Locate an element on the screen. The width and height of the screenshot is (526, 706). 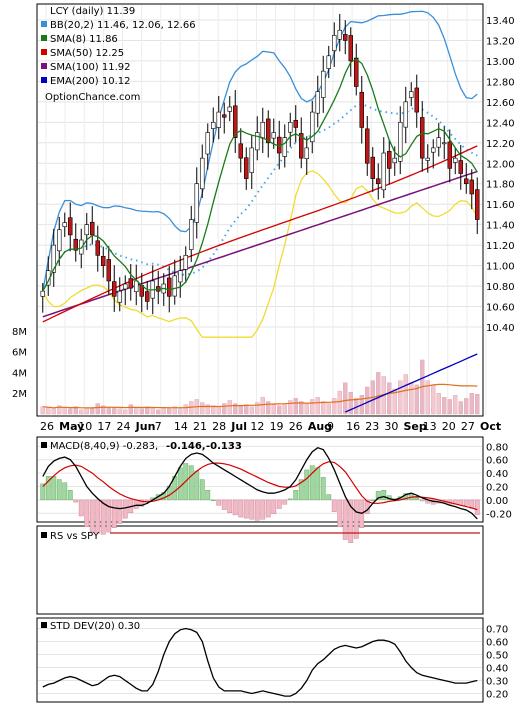
price-tick-label: 12.60 is located at coordinates (500, 103).